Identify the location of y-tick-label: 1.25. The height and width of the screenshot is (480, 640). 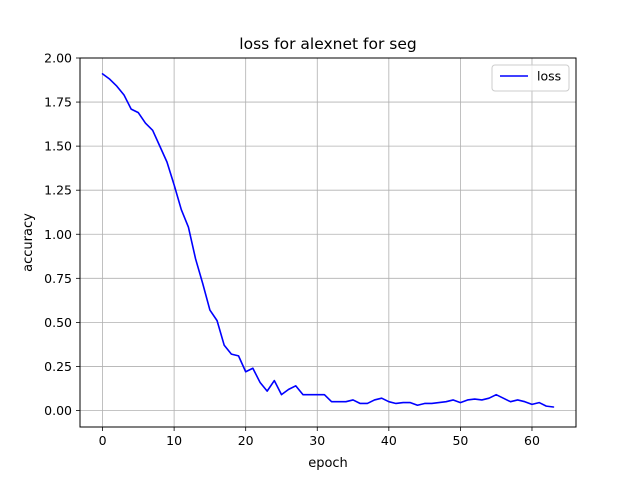
(58, 190).